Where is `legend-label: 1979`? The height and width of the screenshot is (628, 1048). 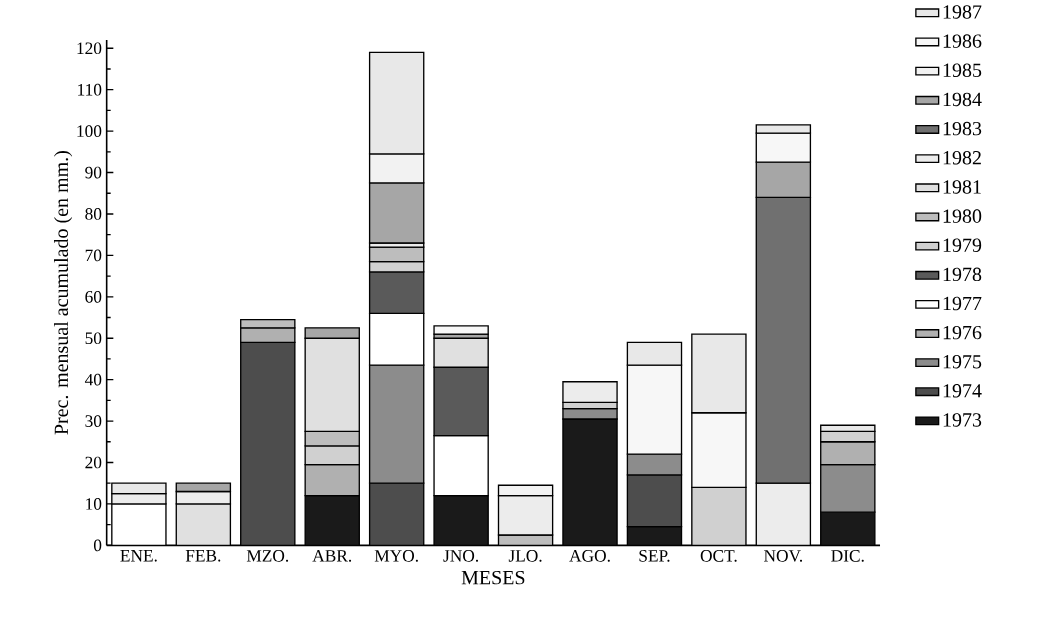 legend-label: 1979 is located at coordinates (962, 245).